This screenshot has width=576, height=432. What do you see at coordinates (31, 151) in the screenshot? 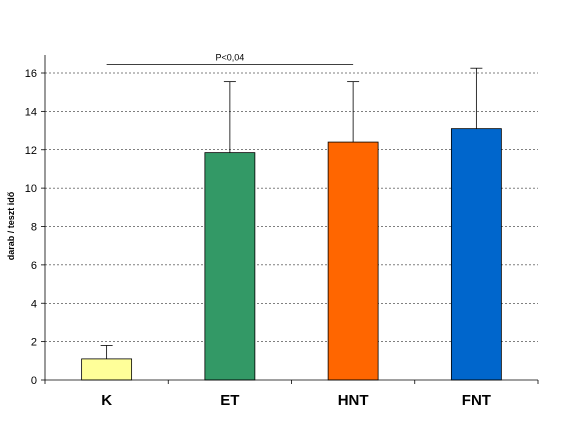
I see `y-tick-label: 12` at bounding box center [31, 151].